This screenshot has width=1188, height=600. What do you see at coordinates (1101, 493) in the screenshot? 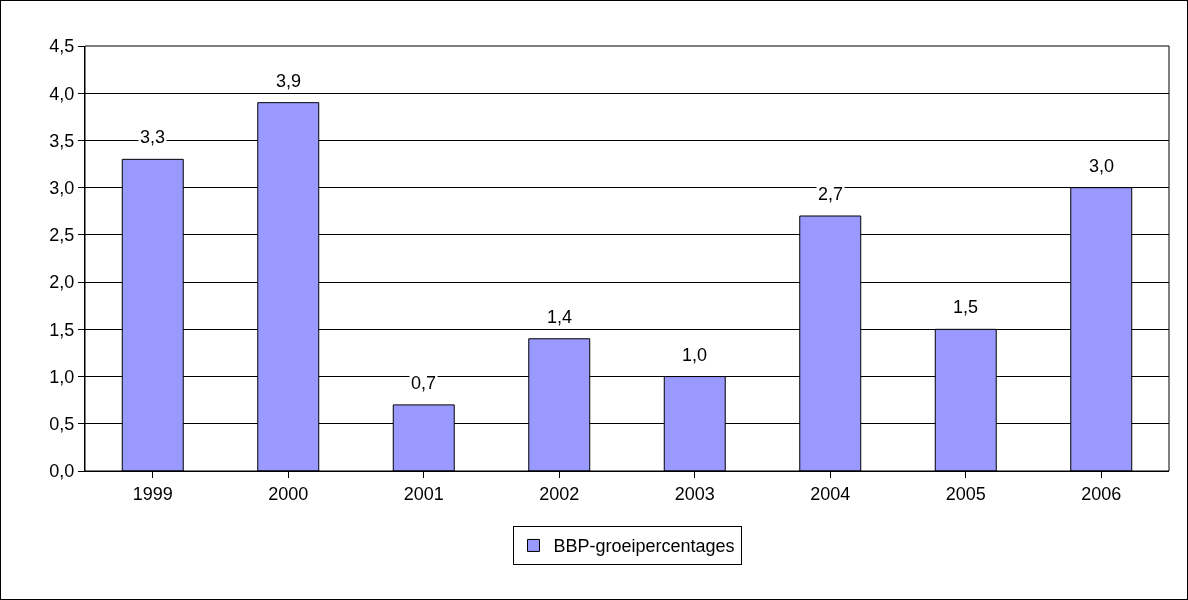
I see `x-tick-label: 2006` at bounding box center [1101, 493].